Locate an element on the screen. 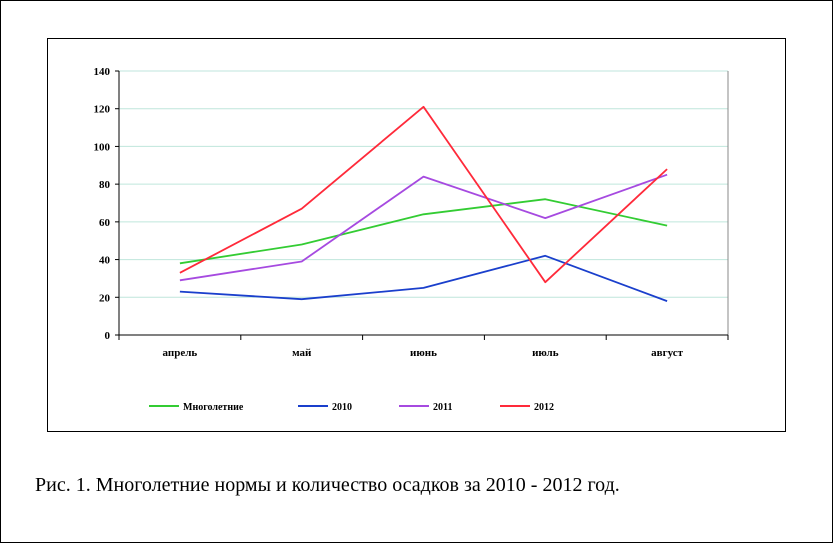 The width and height of the screenshot is (833, 543). y-tick-labels: 0 20 40 60 80 100 120 140 is located at coordinates (102, 204).